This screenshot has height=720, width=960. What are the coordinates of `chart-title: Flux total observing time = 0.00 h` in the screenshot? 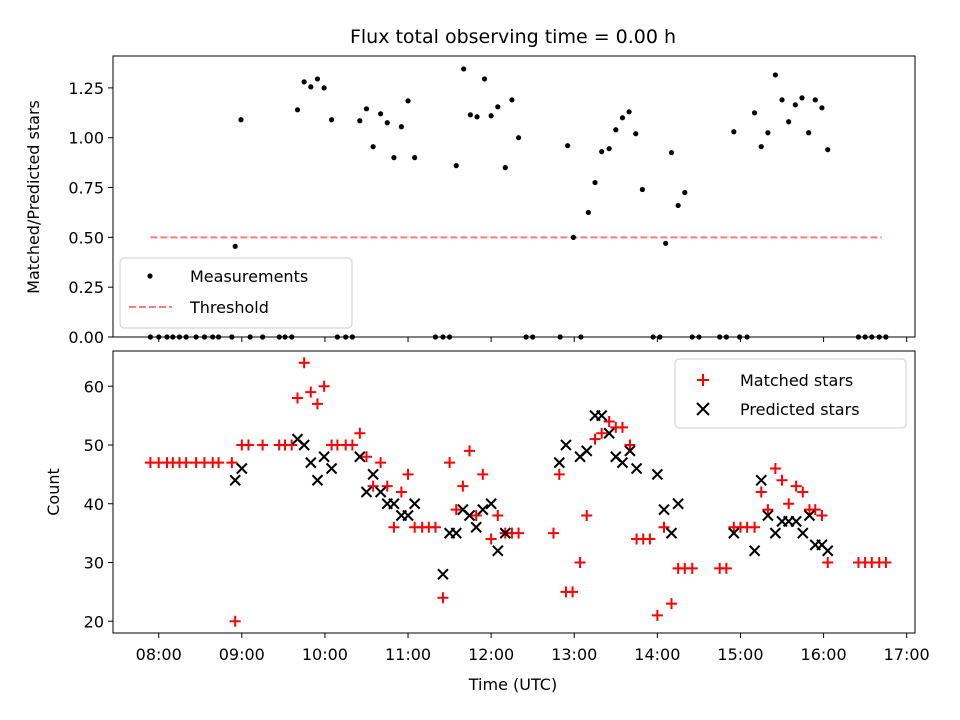 It's located at (513, 37).